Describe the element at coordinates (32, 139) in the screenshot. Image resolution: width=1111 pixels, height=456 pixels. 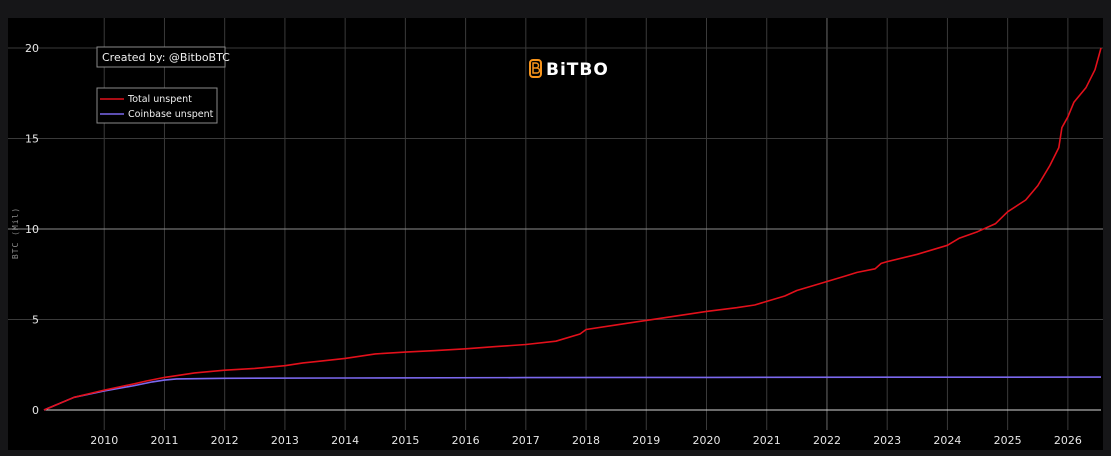
I see `y-tick-label-15: 15` at that location.